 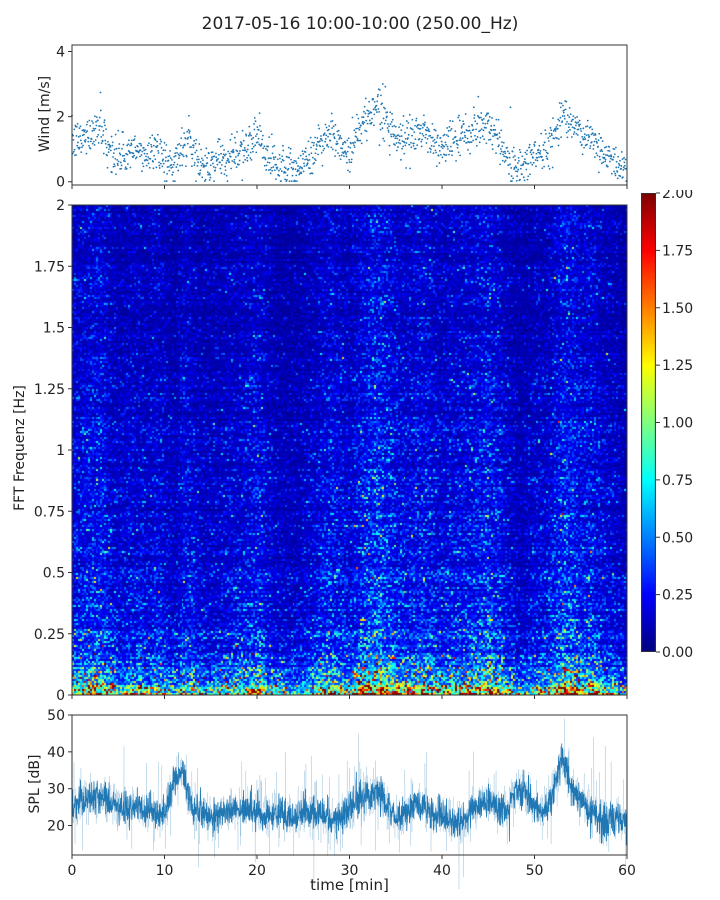 I want to click on figure-title: 2017-05-16 10:00-10:00 (250.00_Hz), so click(x=360, y=24).